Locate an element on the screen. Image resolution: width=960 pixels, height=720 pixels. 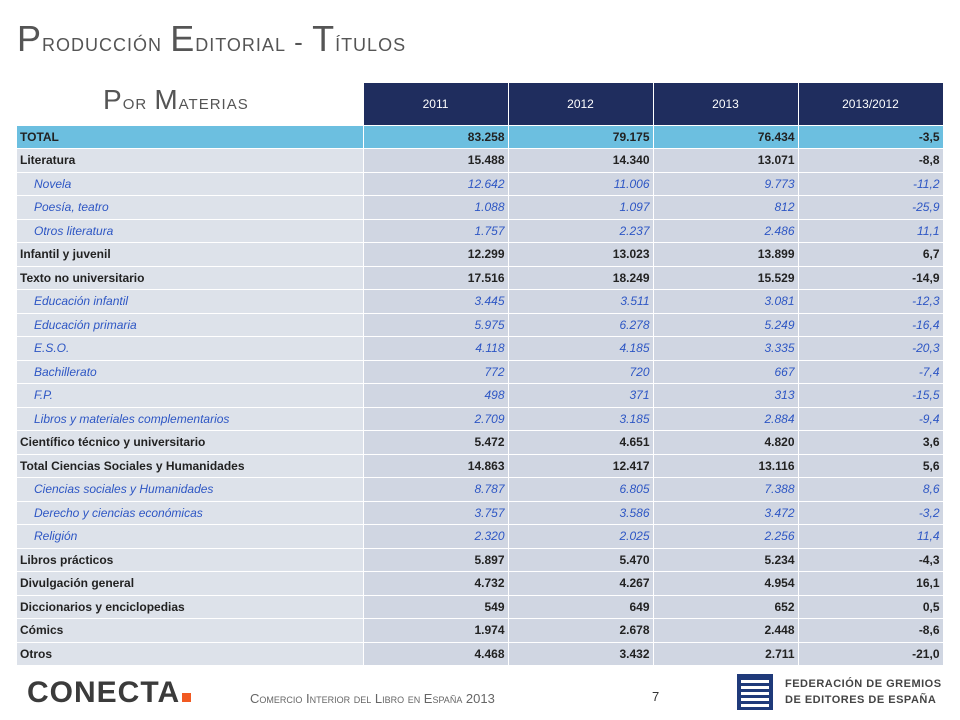
cell-2013: 3.081 is located at coordinates (726, 301).